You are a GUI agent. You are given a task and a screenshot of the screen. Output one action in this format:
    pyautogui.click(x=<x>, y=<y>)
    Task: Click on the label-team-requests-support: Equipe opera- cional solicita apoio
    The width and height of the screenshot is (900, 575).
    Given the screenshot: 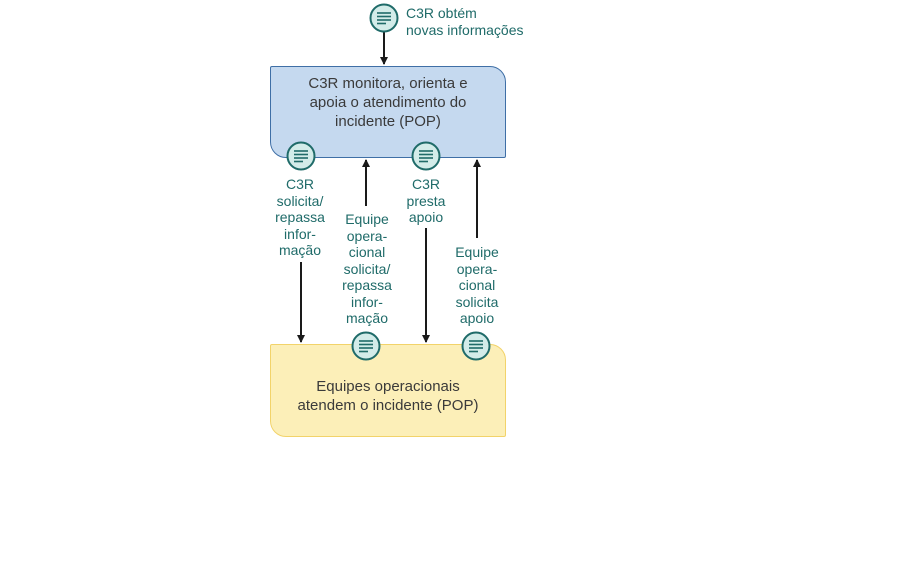 What is the action you would take?
    pyautogui.click(x=477, y=285)
    